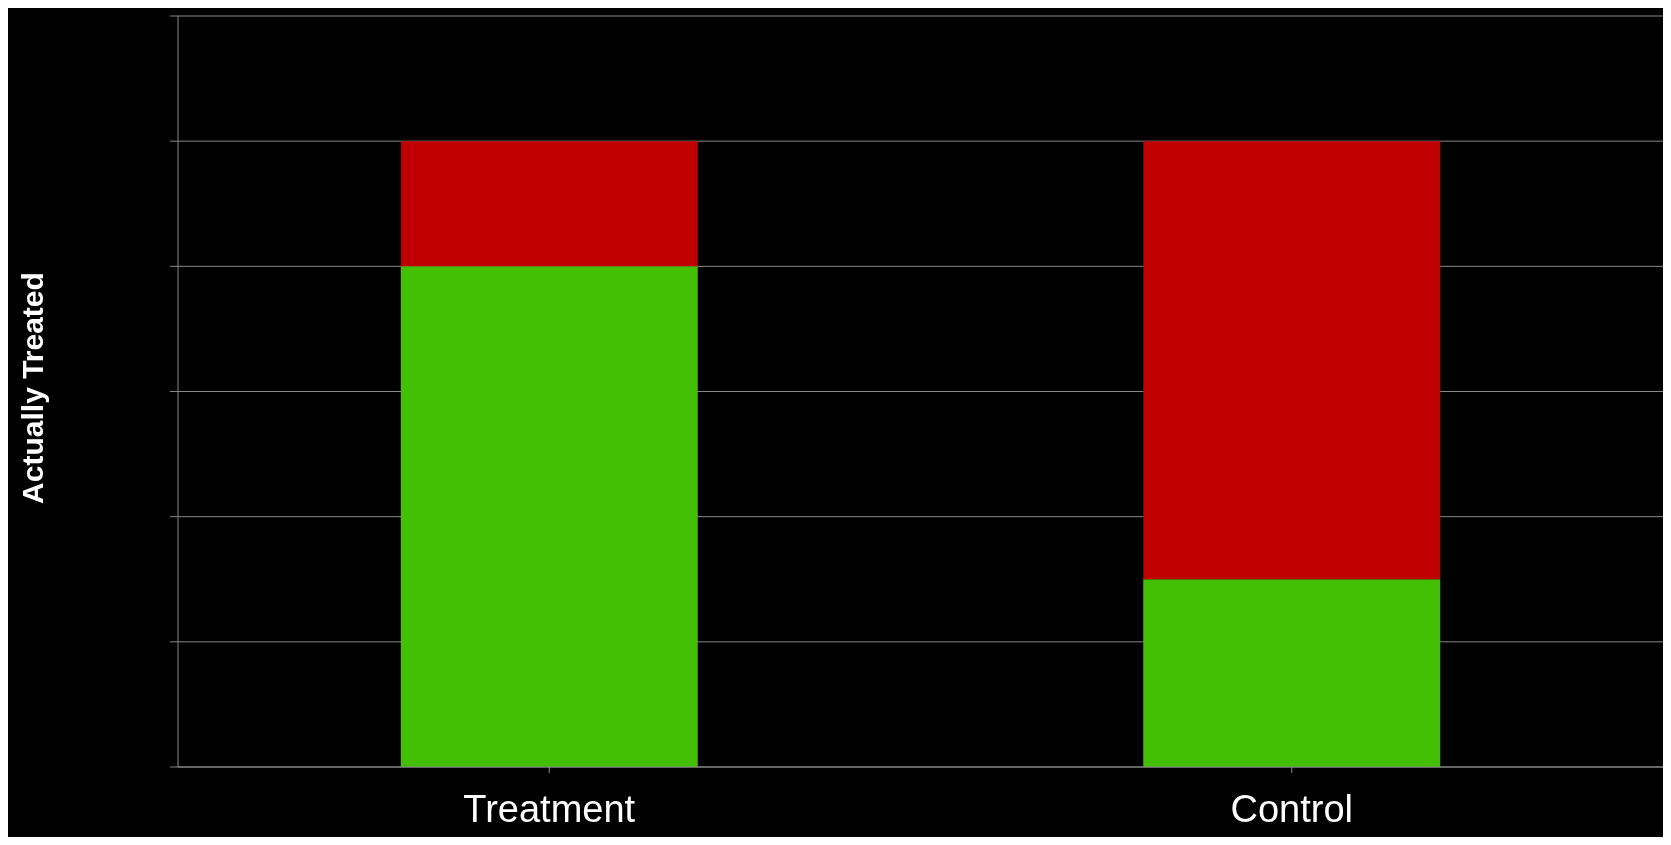 The height and width of the screenshot is (845, 1671). Describe the element at coordinates (1291, 808) in the screenshot. I see `x-tick-label: Control` at that location.